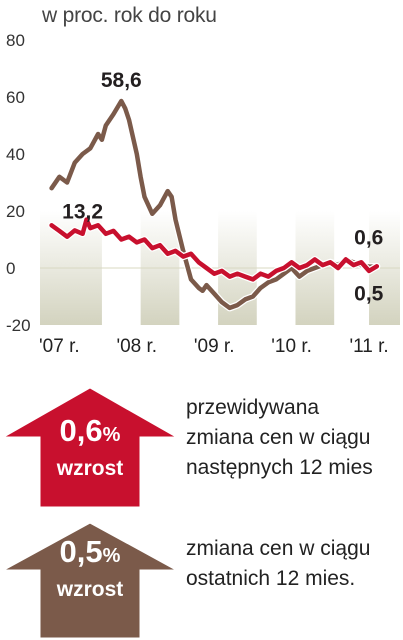  I want to click on x-tick-label: '08 r., so click(136, 346).